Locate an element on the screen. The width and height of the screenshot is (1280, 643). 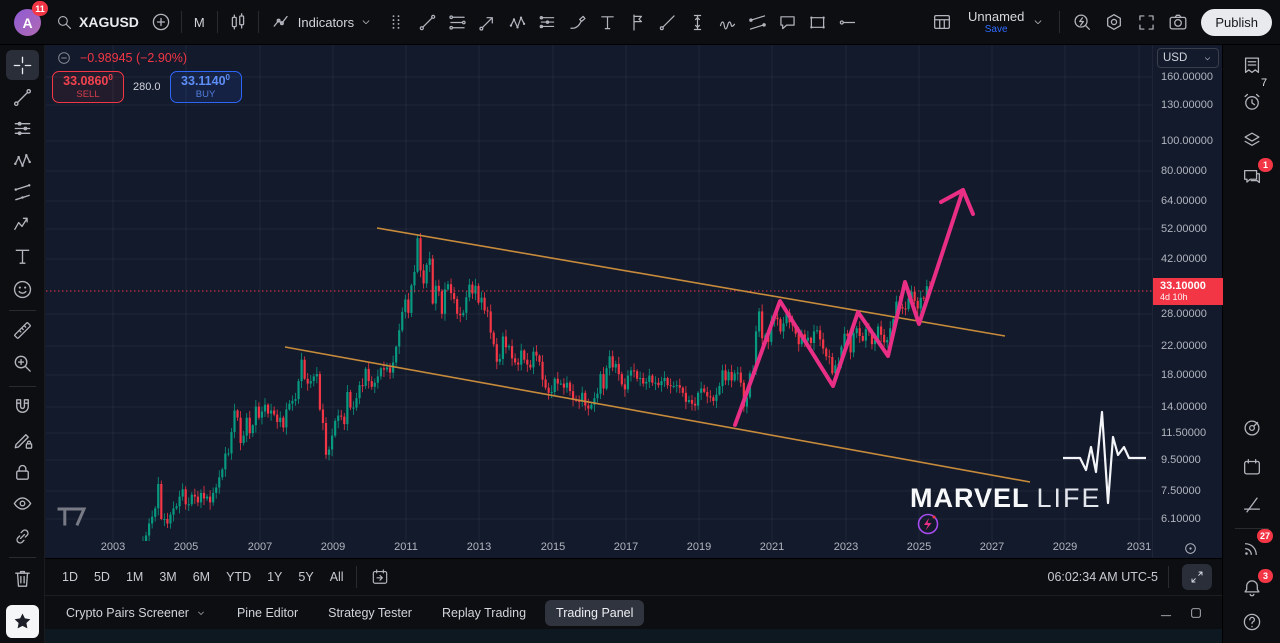
tool-brush-button is located at coordinates (577, 22).